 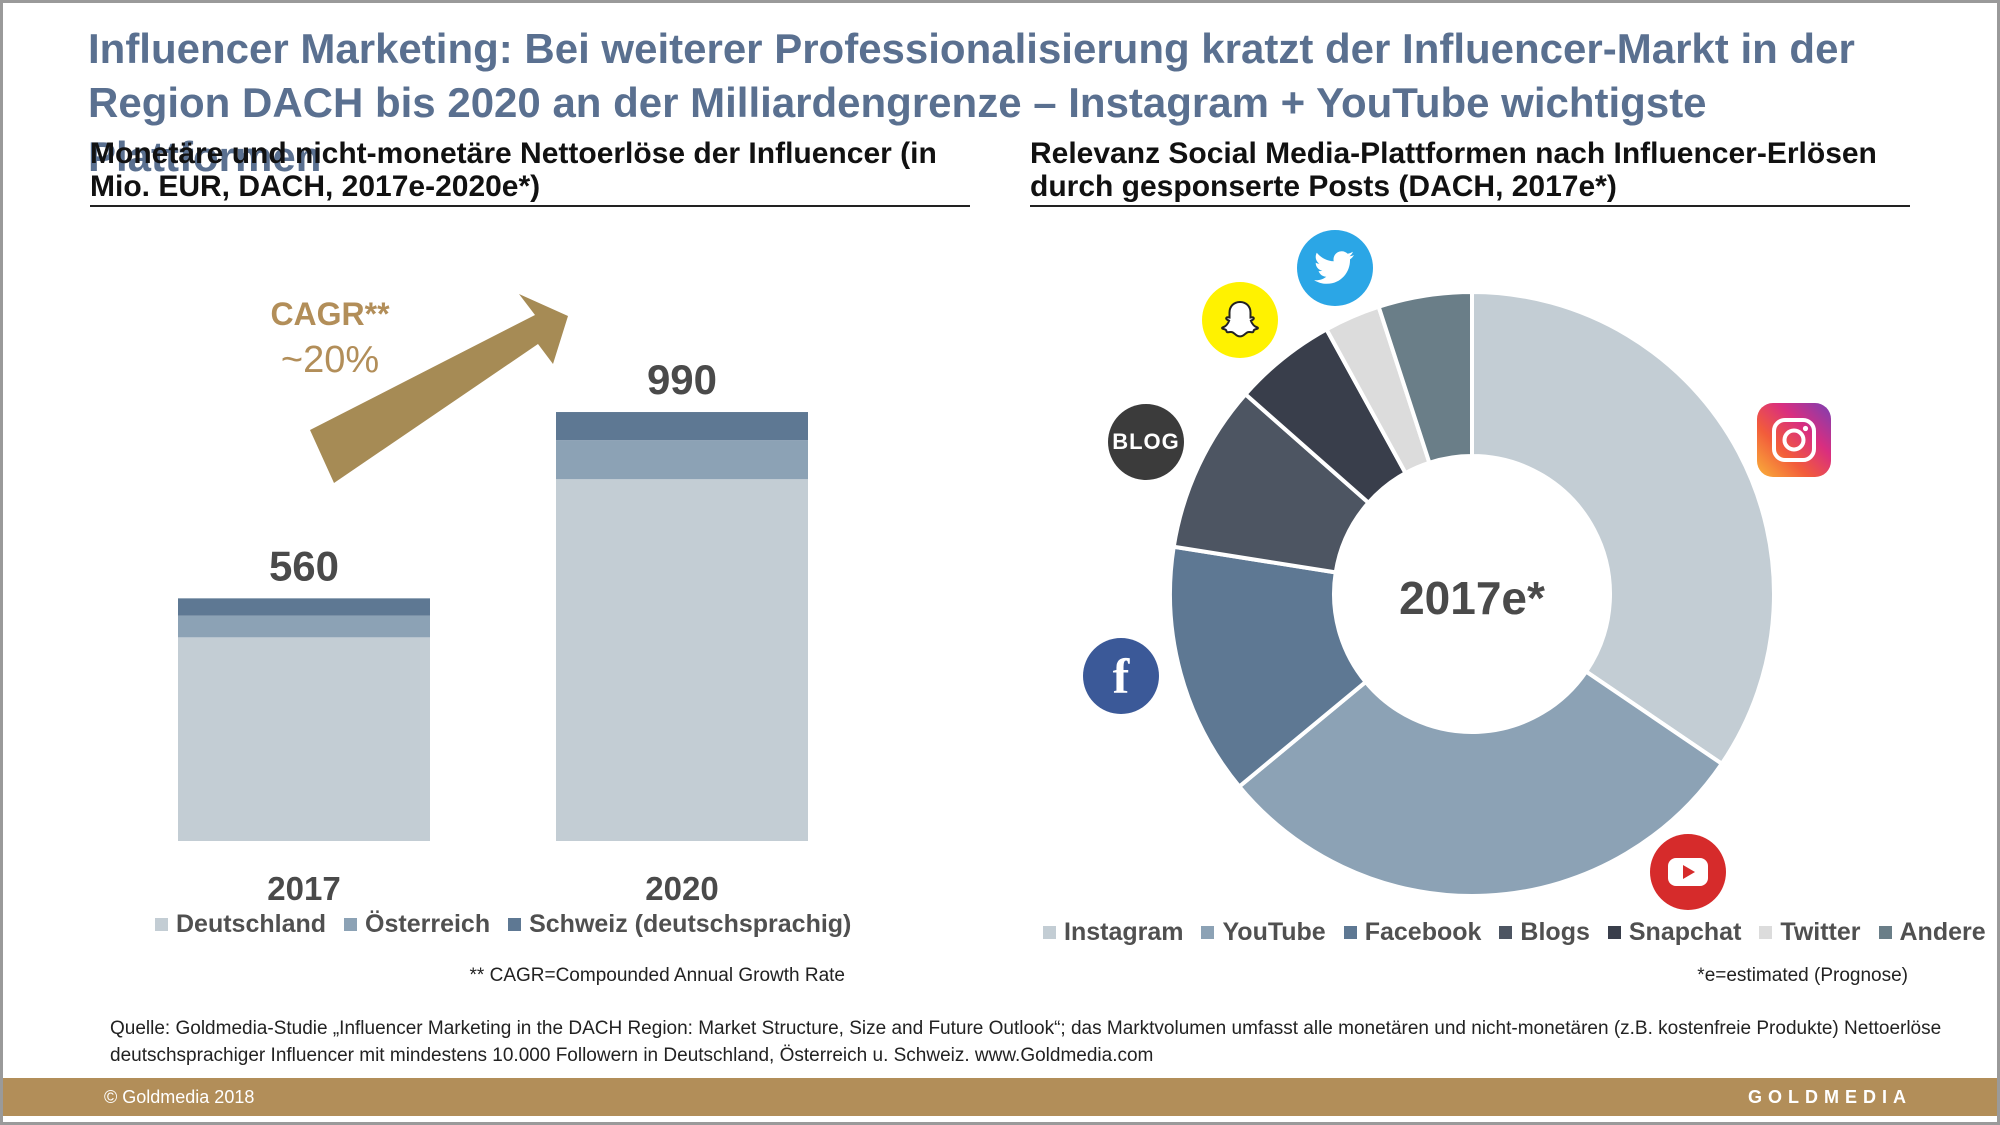 I want to click on x-axis-label-2020: 2020, so click(x=681, y=888).